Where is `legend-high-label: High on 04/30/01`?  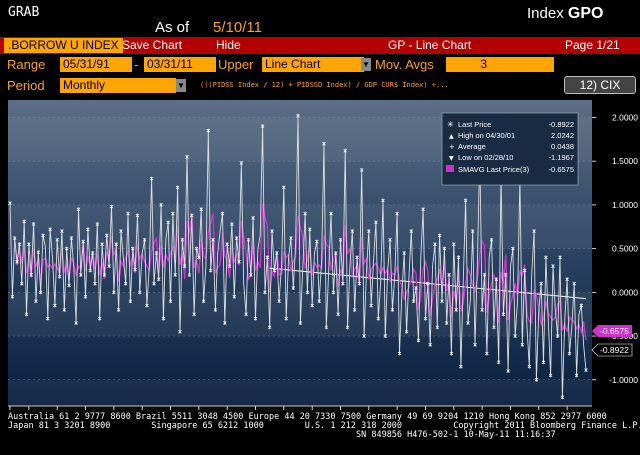 legend-high-label: High on 04/30/01 is located at coordinates (486, 135).